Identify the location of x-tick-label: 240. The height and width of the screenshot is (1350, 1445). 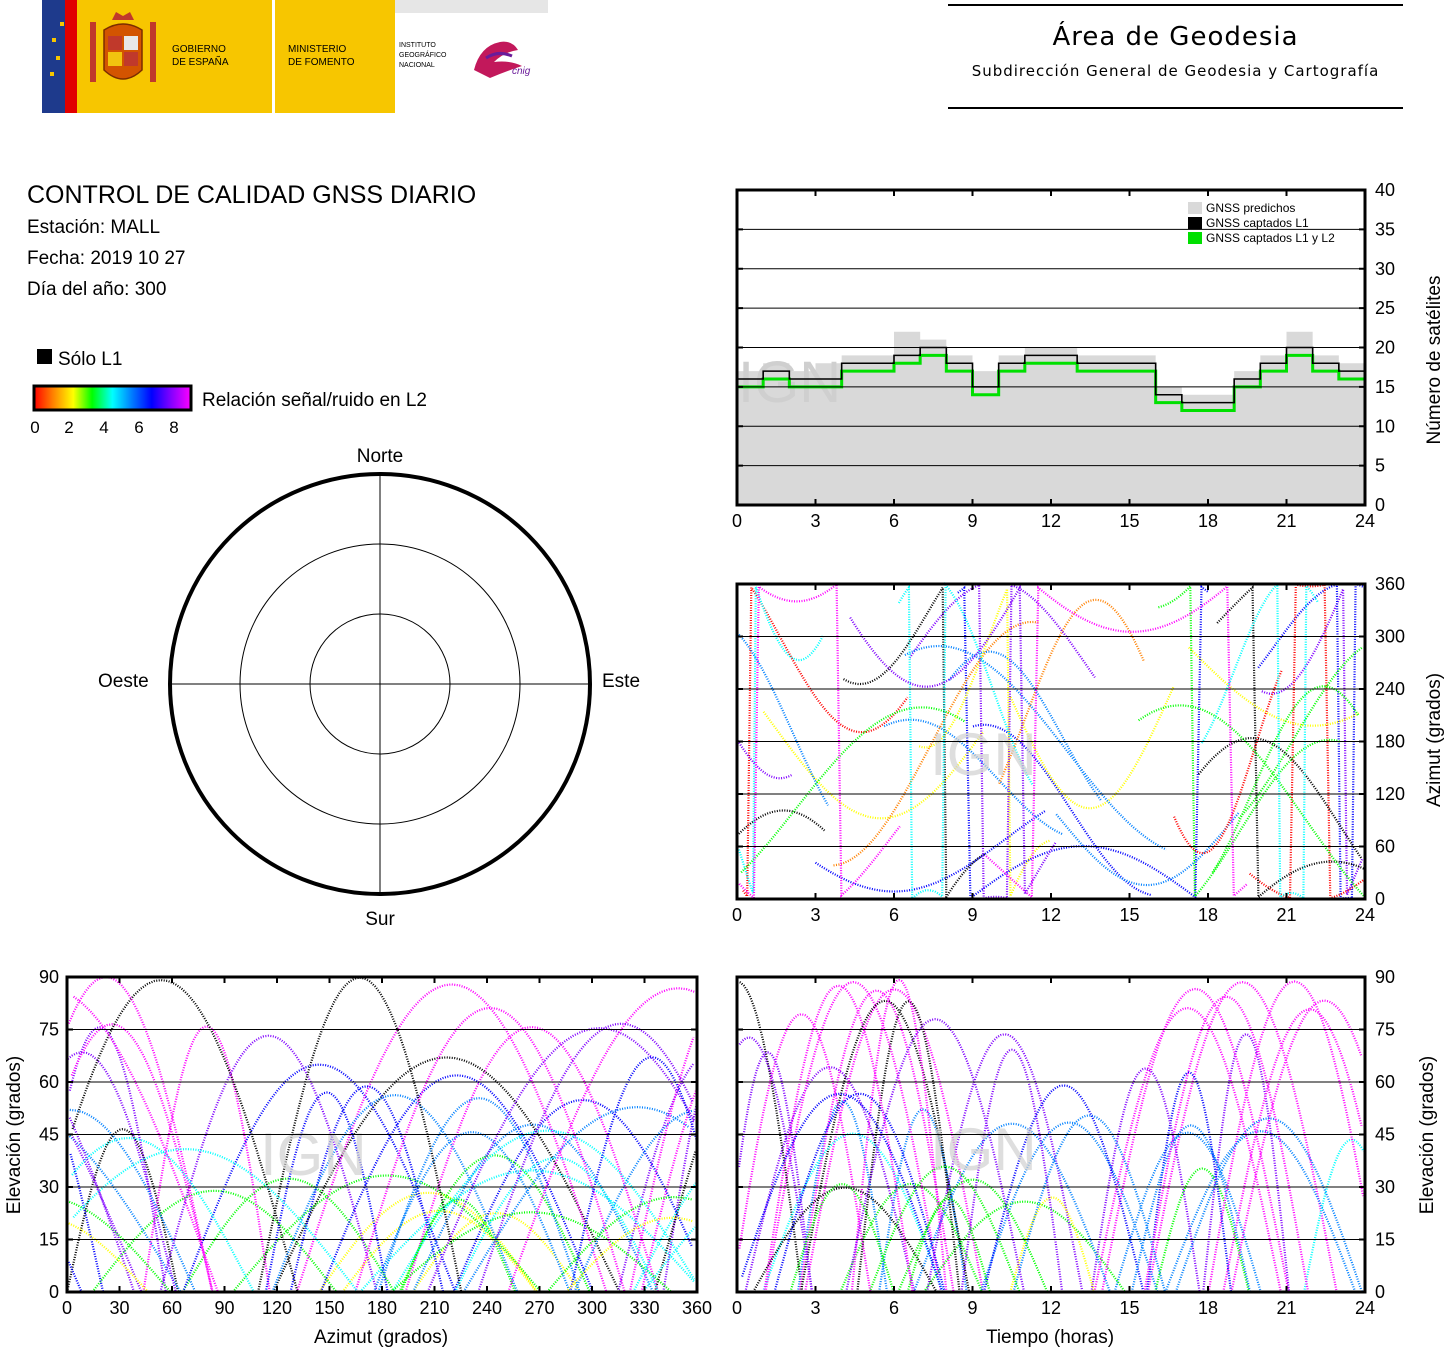
(487, 1308).